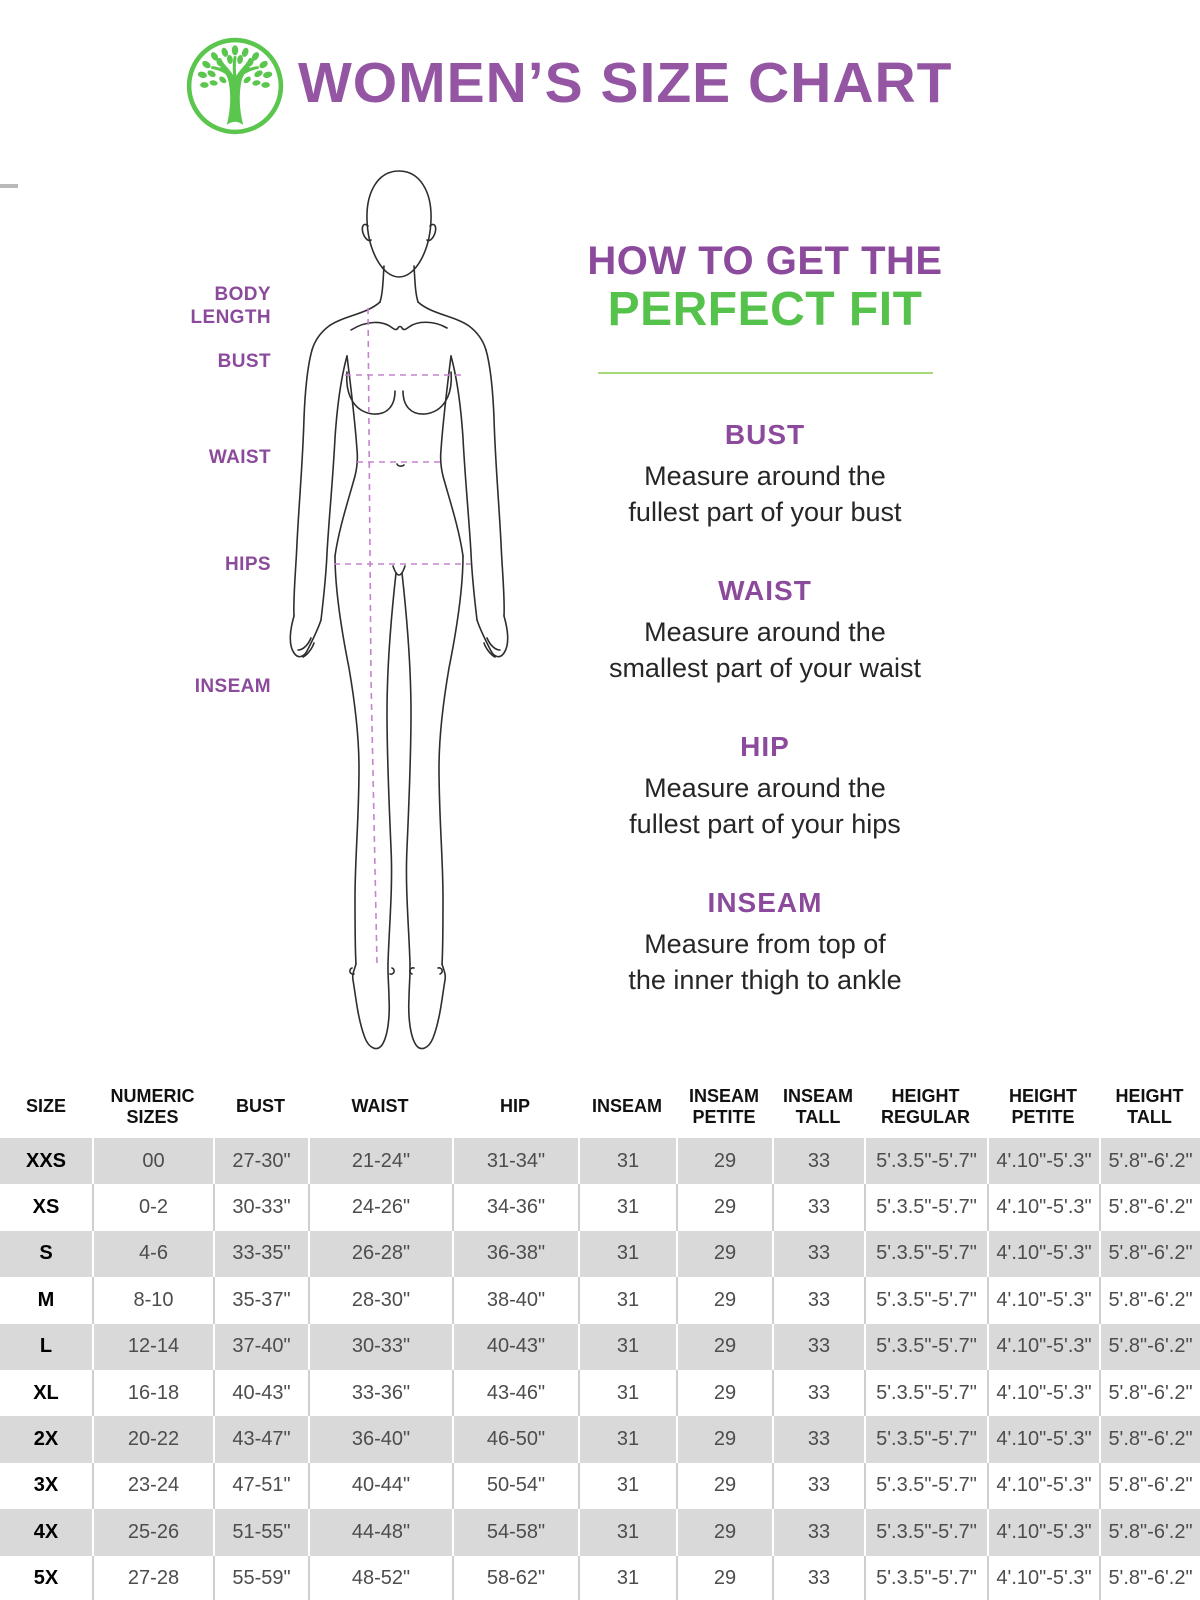 This screenshot has height=1600, width=1200. Describe the element at coordinates (260, 1106) in the screenshot. I see `column-header: BUST` at that location.